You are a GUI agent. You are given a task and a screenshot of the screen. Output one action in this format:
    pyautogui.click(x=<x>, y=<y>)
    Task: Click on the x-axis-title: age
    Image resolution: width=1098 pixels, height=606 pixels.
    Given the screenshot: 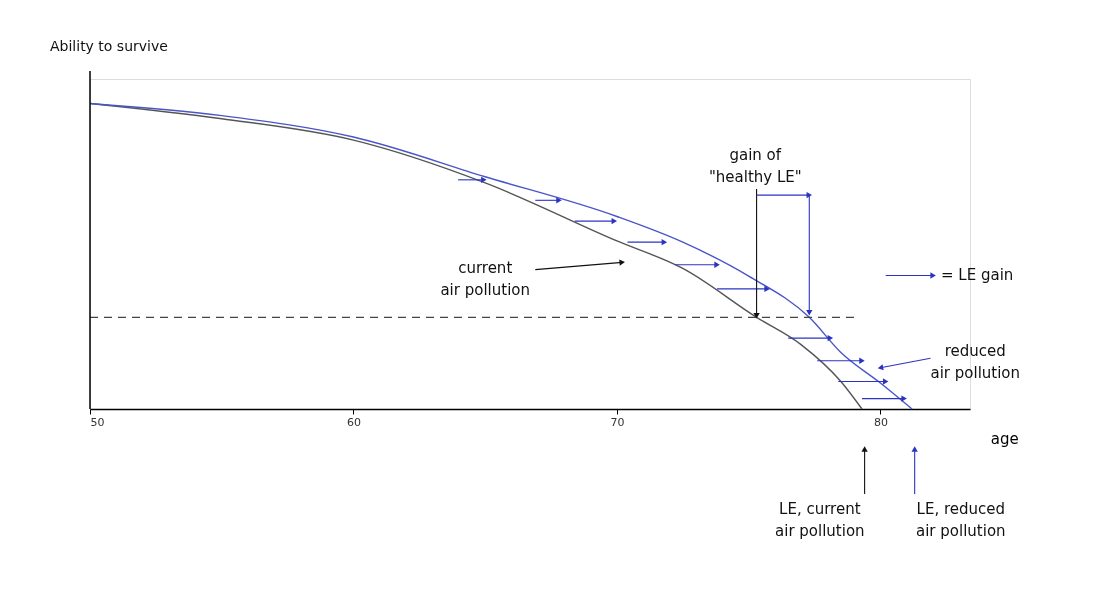 What is the action you would take?
    pyautogui.click(x=1004, y=438)
    